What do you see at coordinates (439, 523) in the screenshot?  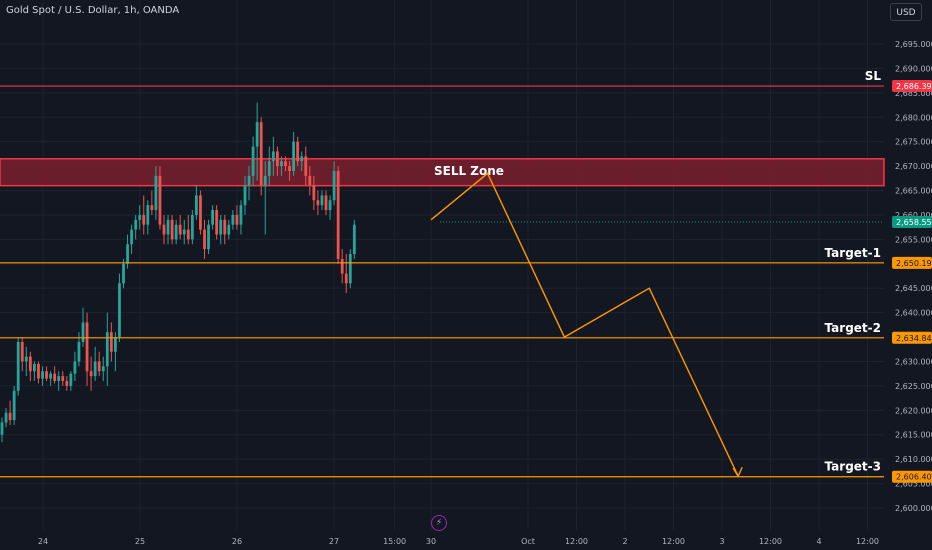 I see `lightning-icon: ⚡` at bounding box center [439, 523].